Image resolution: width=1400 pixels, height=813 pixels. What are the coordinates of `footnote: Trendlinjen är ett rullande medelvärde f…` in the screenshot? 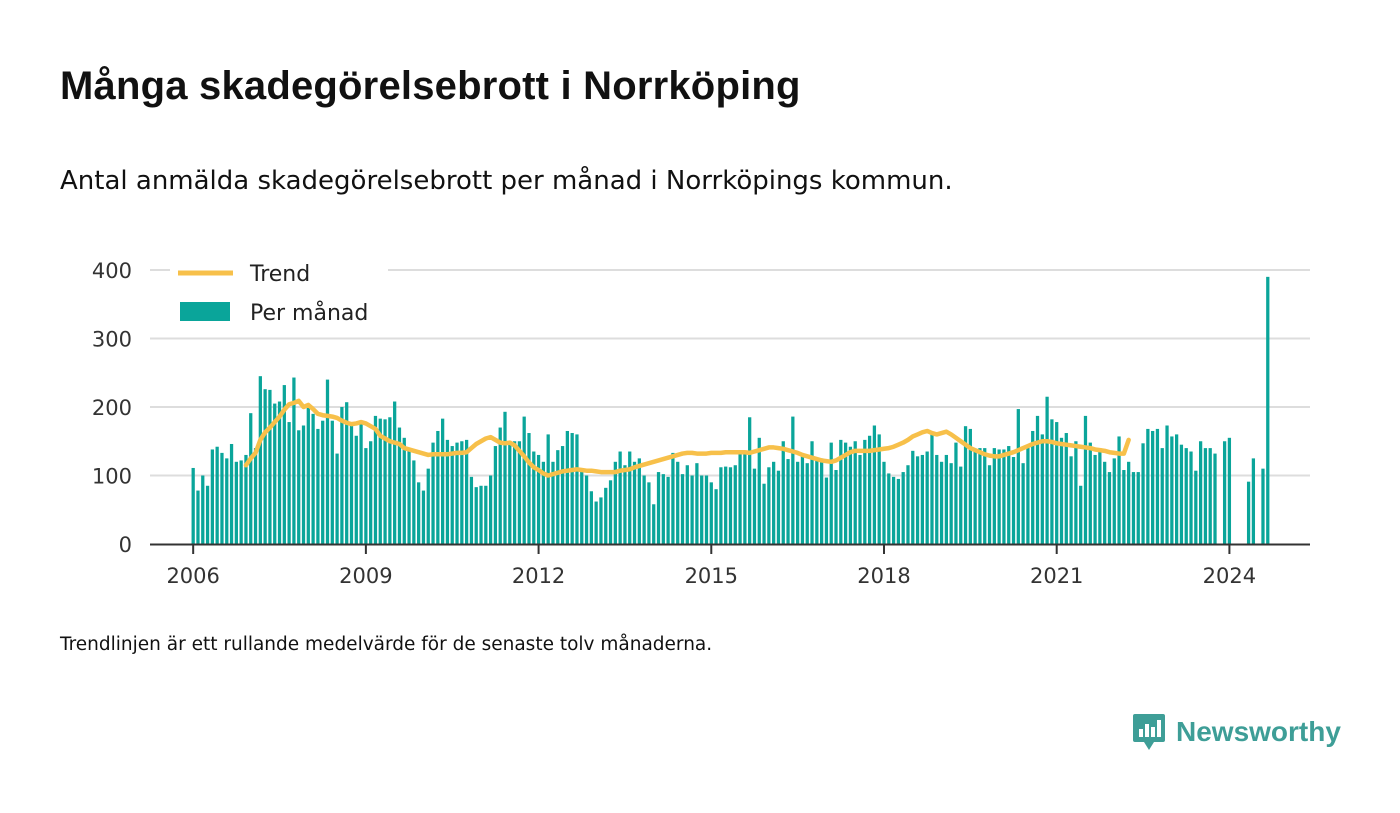 It's located at (386, 644).